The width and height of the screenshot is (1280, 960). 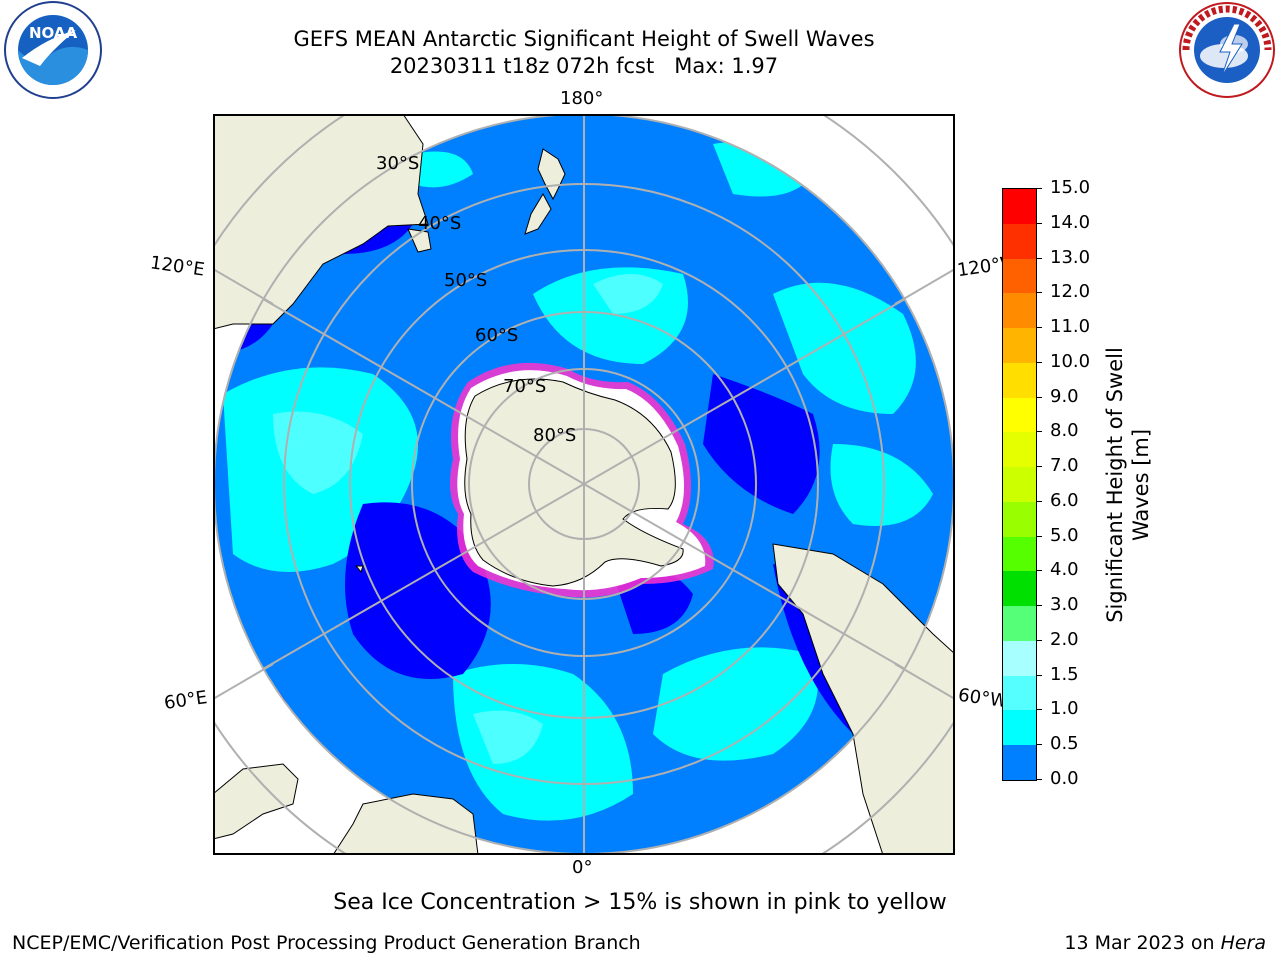 What do you see at coordinates (1070, 361) in the screenshot?
I see `colorbar-tick-label: 10.0` at bounding box center [1070, 361].